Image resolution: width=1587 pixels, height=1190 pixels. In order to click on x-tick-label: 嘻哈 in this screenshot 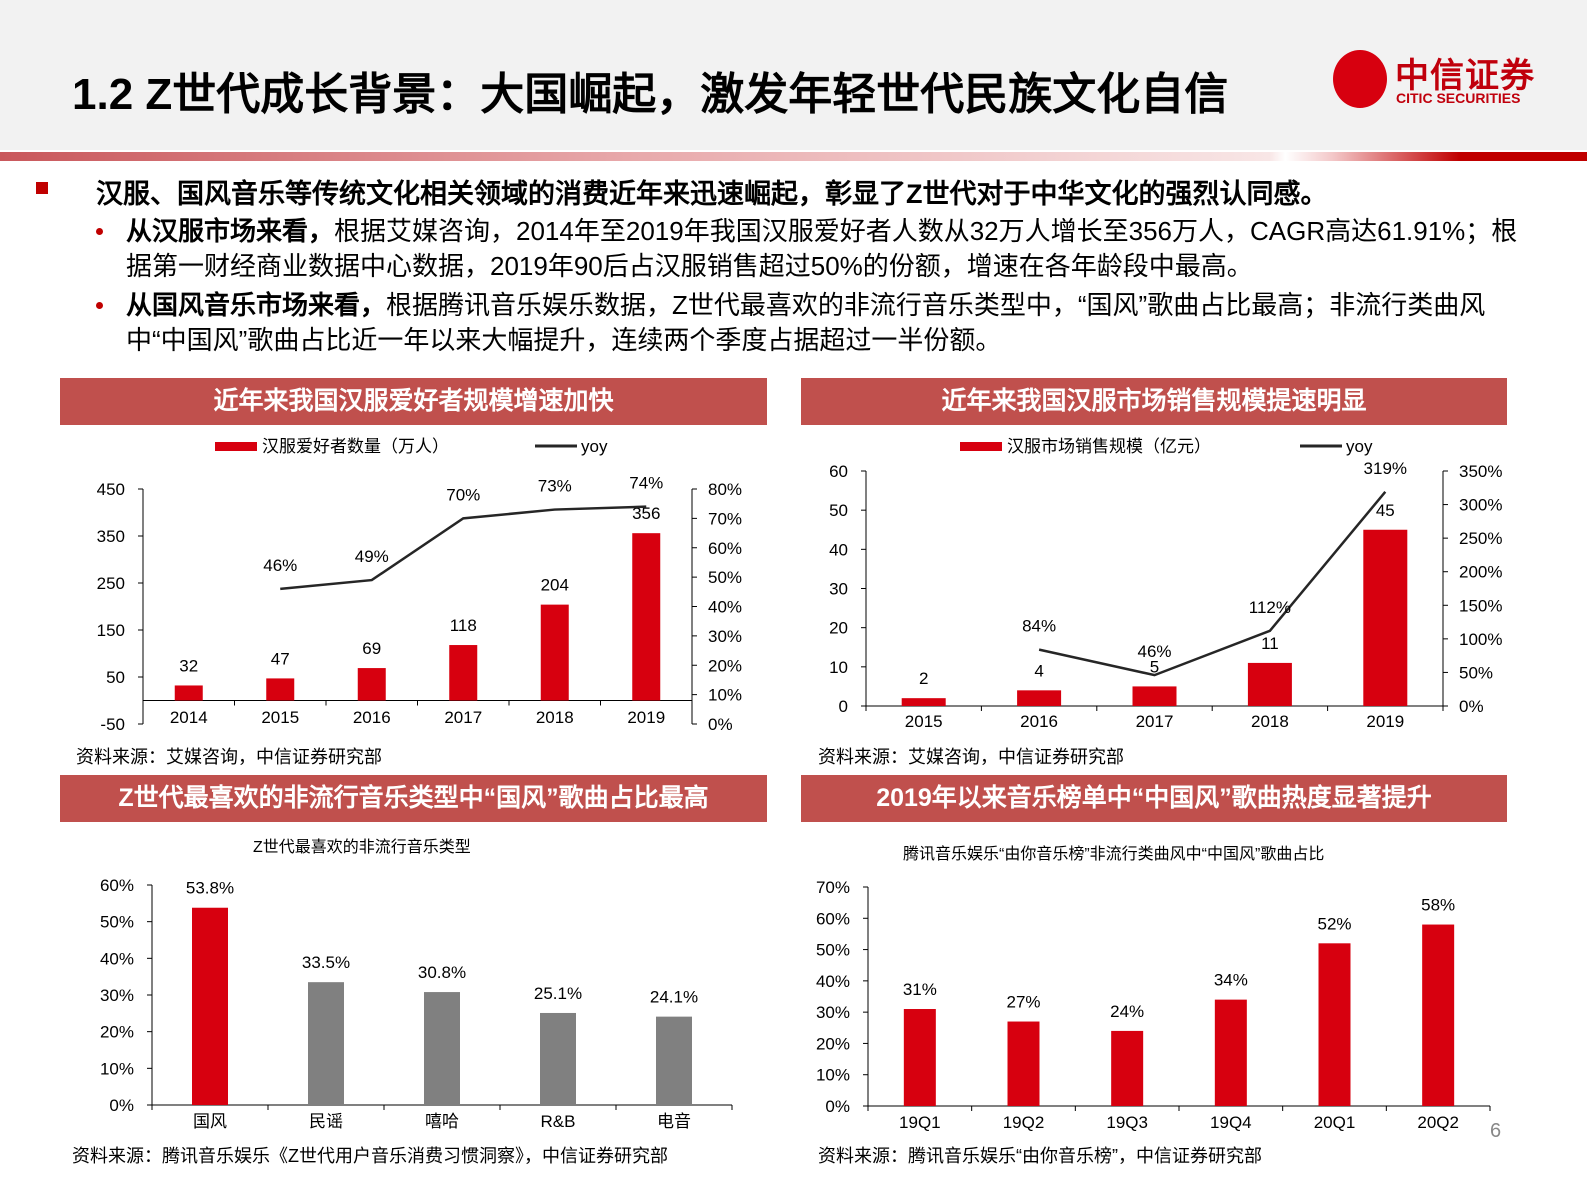, I will do `click(442, 1121)`.